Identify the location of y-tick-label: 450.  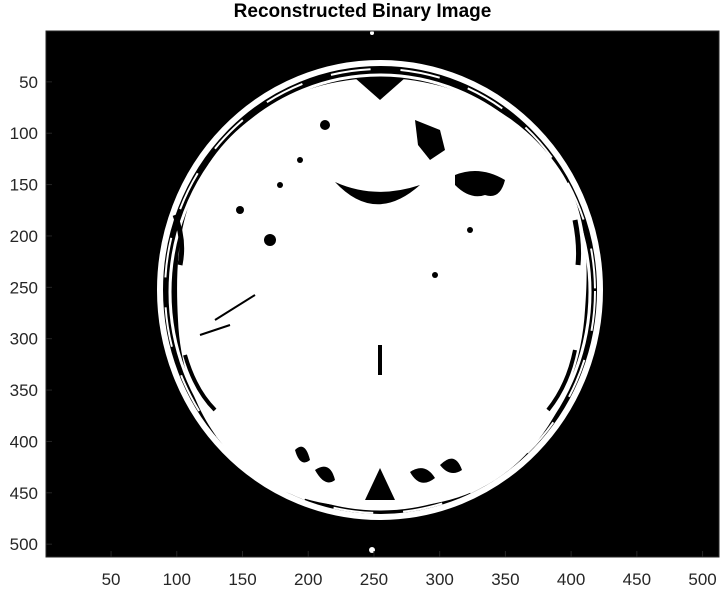
(24, 493).